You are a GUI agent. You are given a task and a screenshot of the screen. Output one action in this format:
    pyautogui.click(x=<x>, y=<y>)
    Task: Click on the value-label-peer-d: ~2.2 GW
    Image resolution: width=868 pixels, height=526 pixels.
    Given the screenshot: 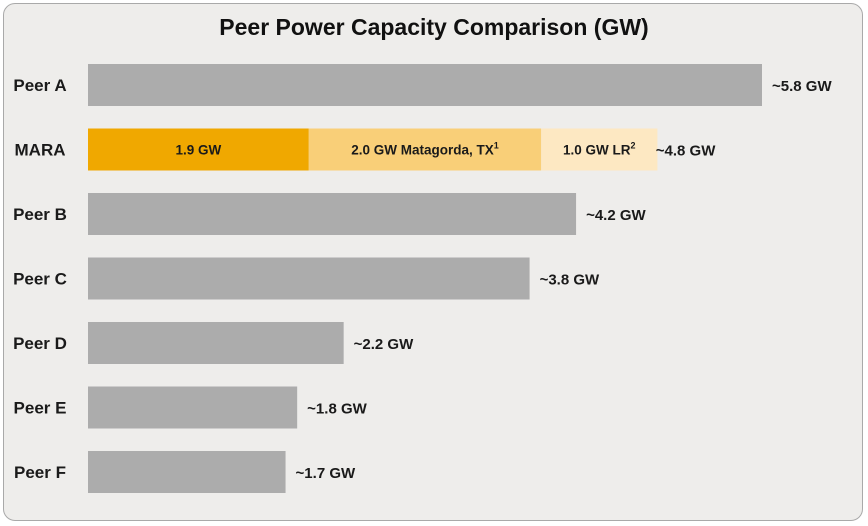 What is the action you would take?
    pyautogui.click(x=384, y=344)
    